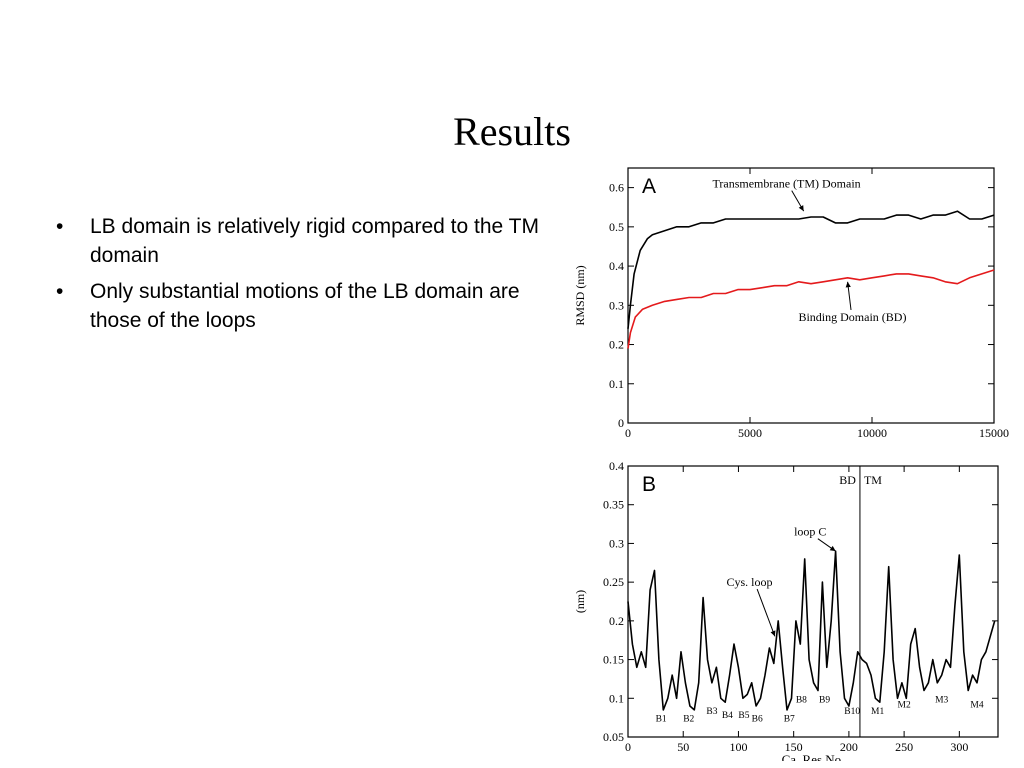  I want to click on annotation-label: Transmembrane (TM) Domain, so click(786, 184).